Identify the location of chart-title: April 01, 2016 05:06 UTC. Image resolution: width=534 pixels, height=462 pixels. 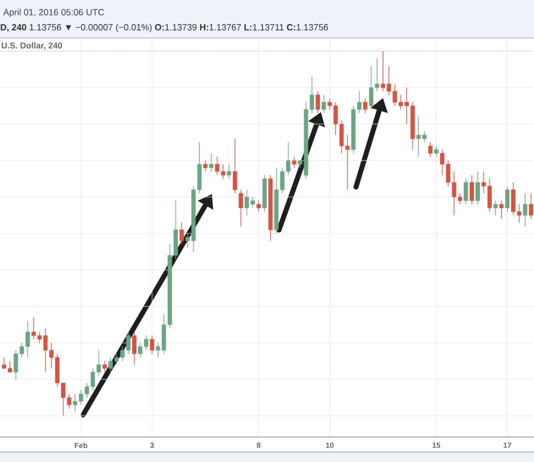
(53, 13).